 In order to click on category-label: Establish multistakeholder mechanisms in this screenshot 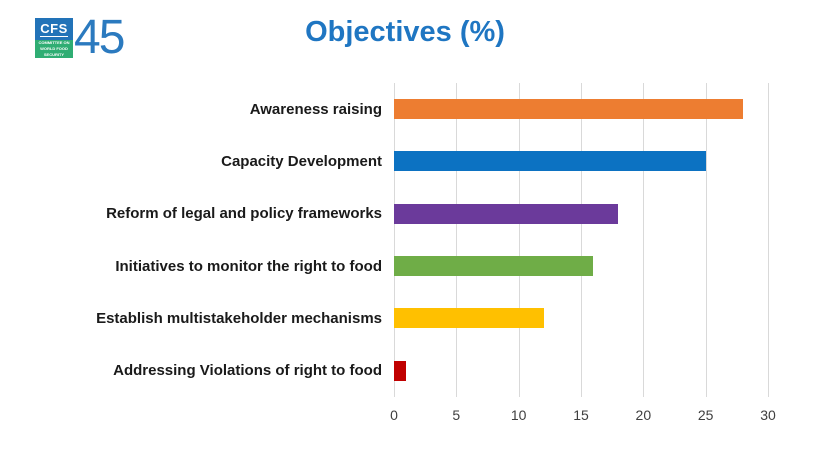, I will do `click(239, 318)`.